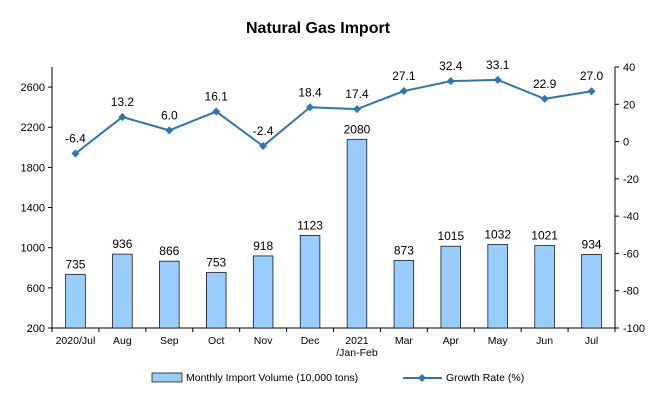  Describe the element at coordinates (263, 131) in the screenshot. I see `growth-rate-label: -2.4` at that location.